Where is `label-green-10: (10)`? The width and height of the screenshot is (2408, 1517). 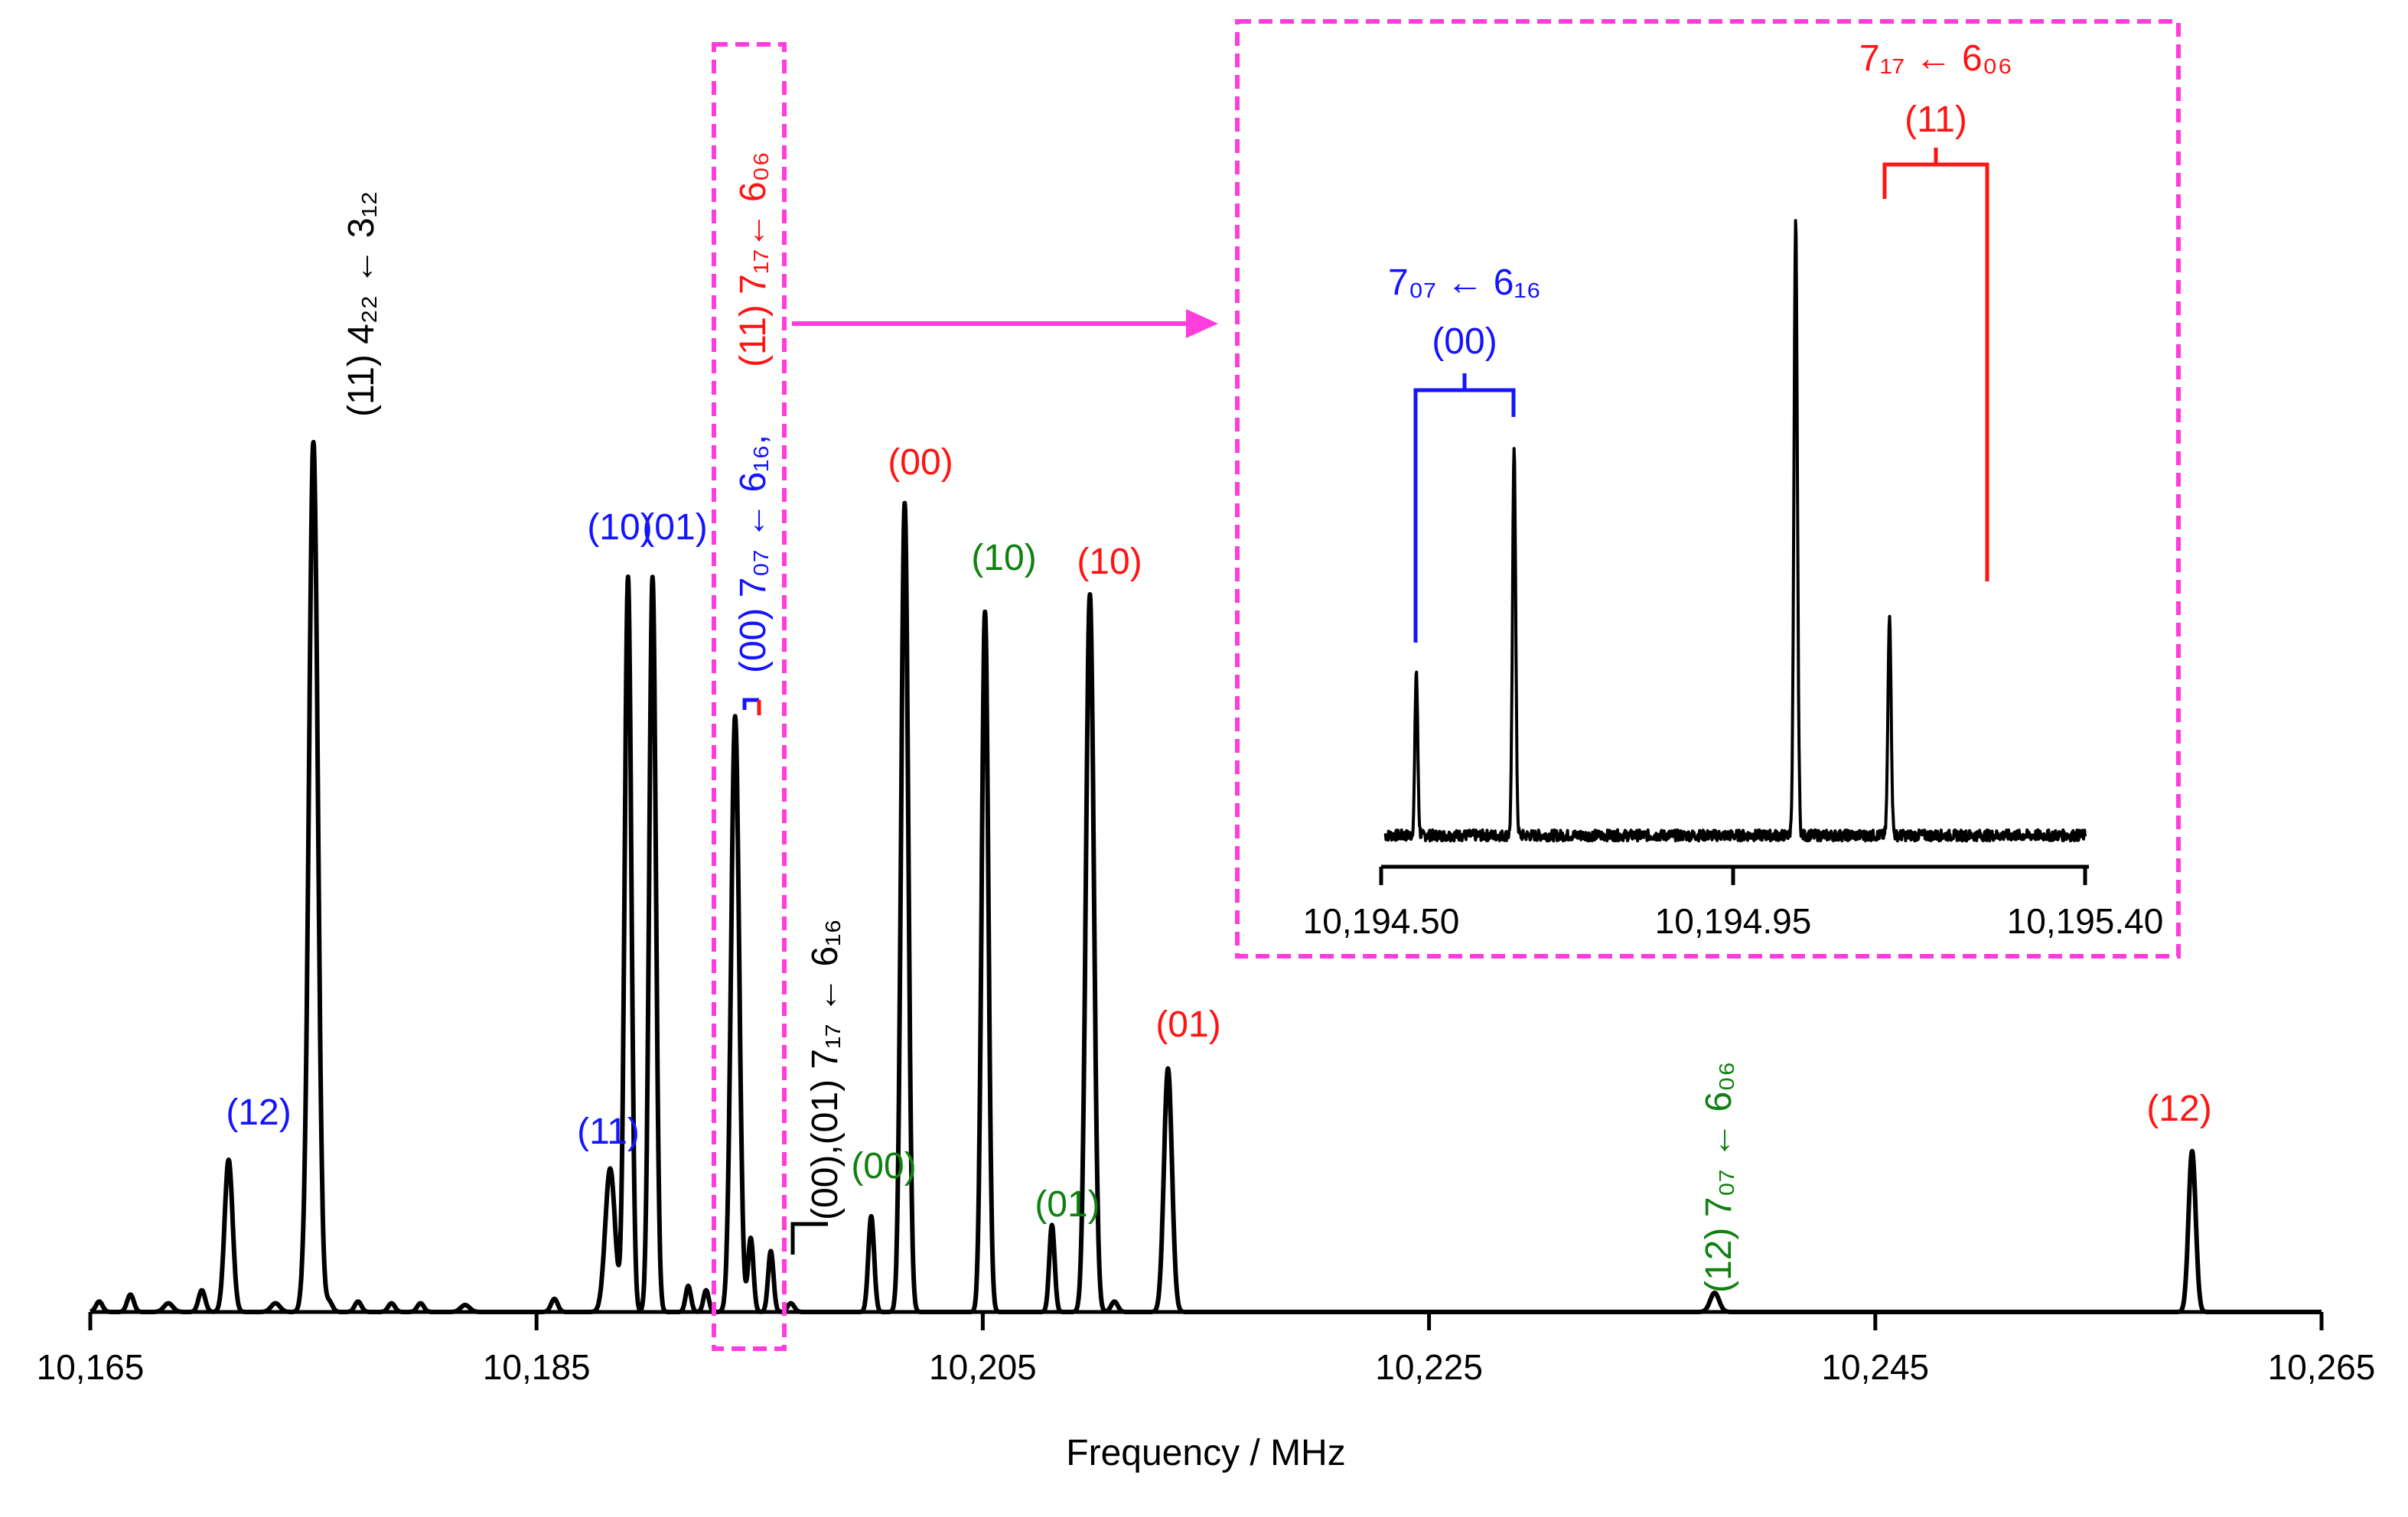 label-green-10: (10) is located at coordinates (1003, 558).